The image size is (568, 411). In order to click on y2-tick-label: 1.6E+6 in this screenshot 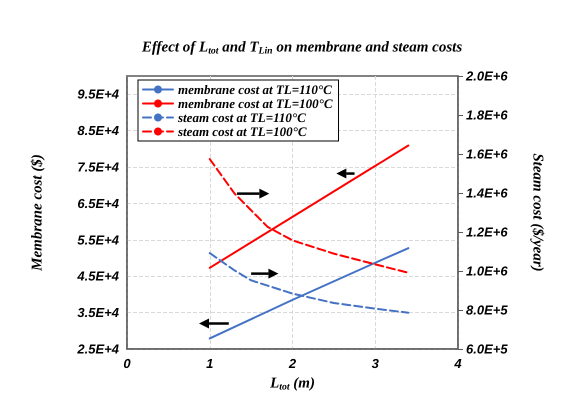, I will do `click(487, 154)`.